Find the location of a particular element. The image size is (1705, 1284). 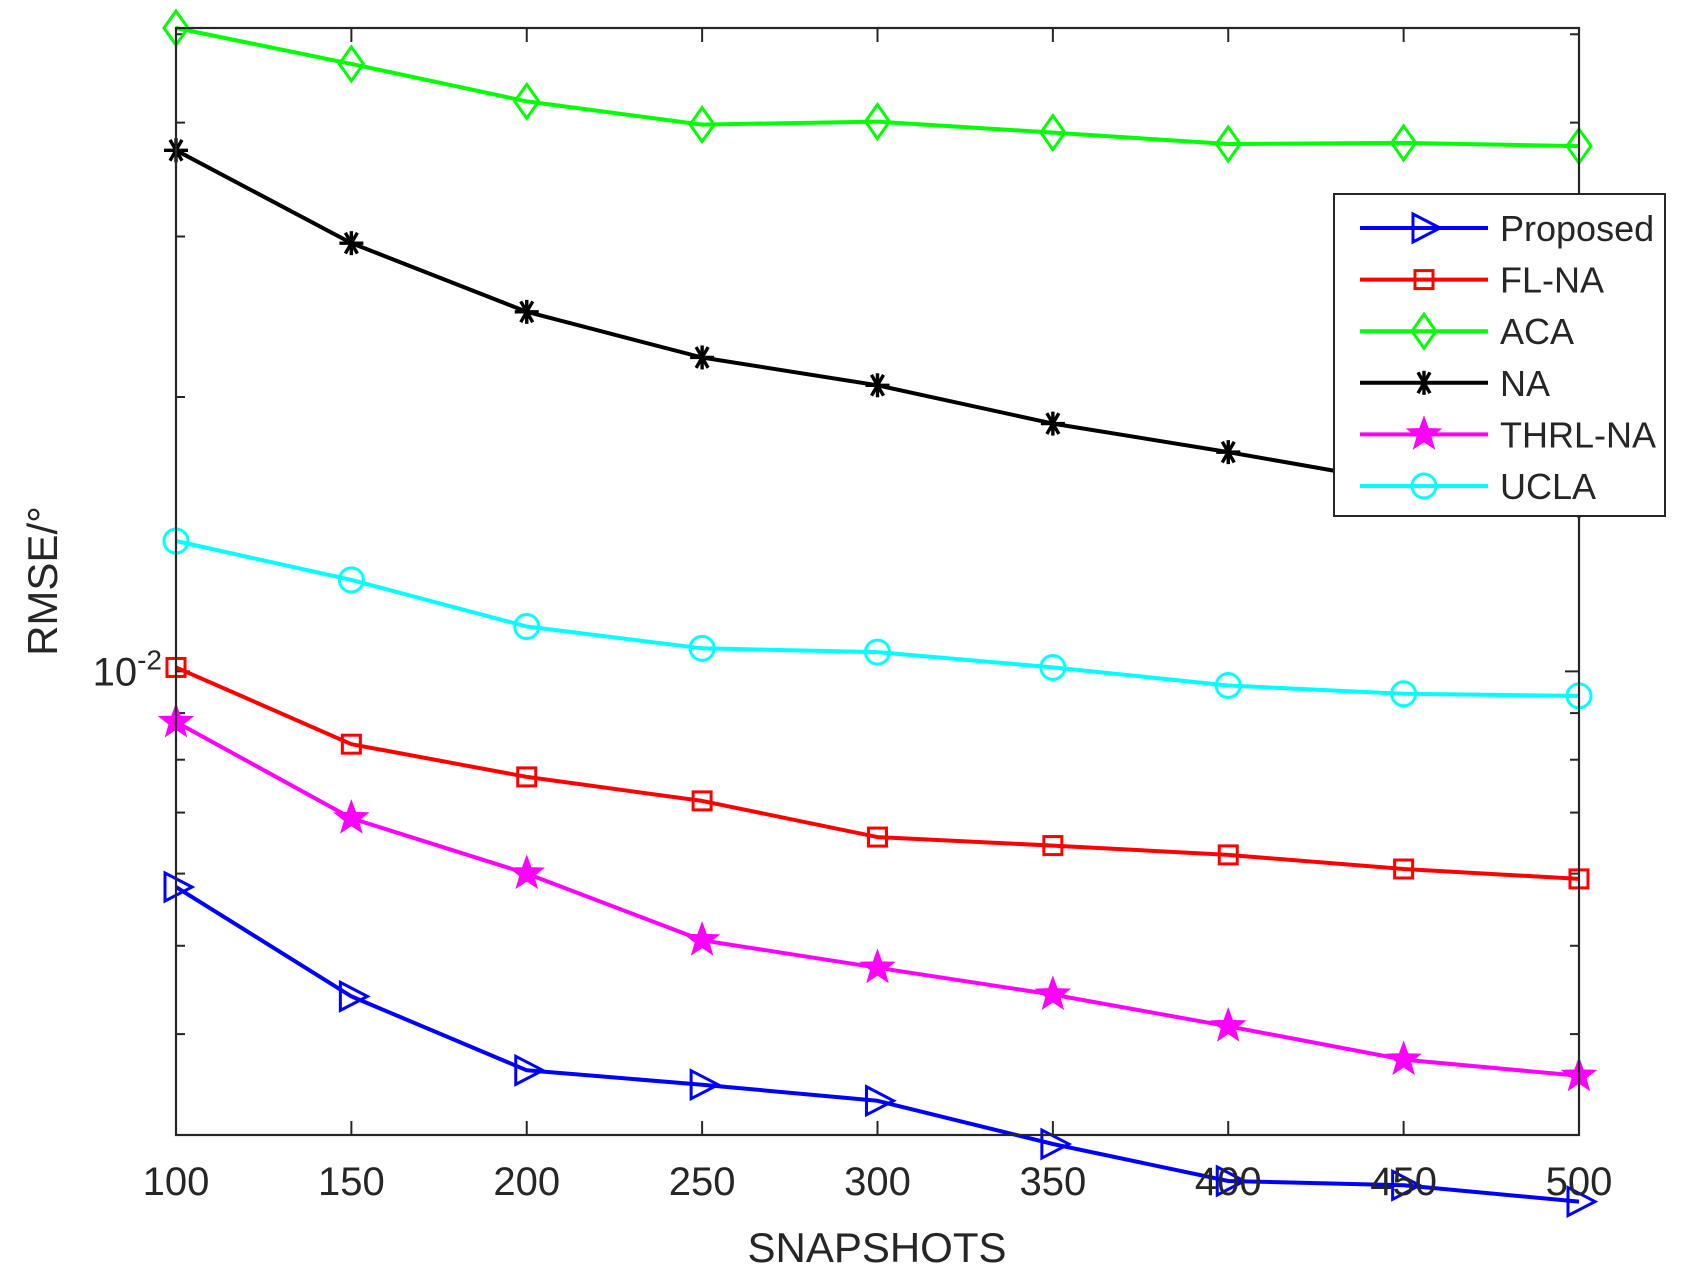

legend-entry: NA is located at coordinates (1455, 383).